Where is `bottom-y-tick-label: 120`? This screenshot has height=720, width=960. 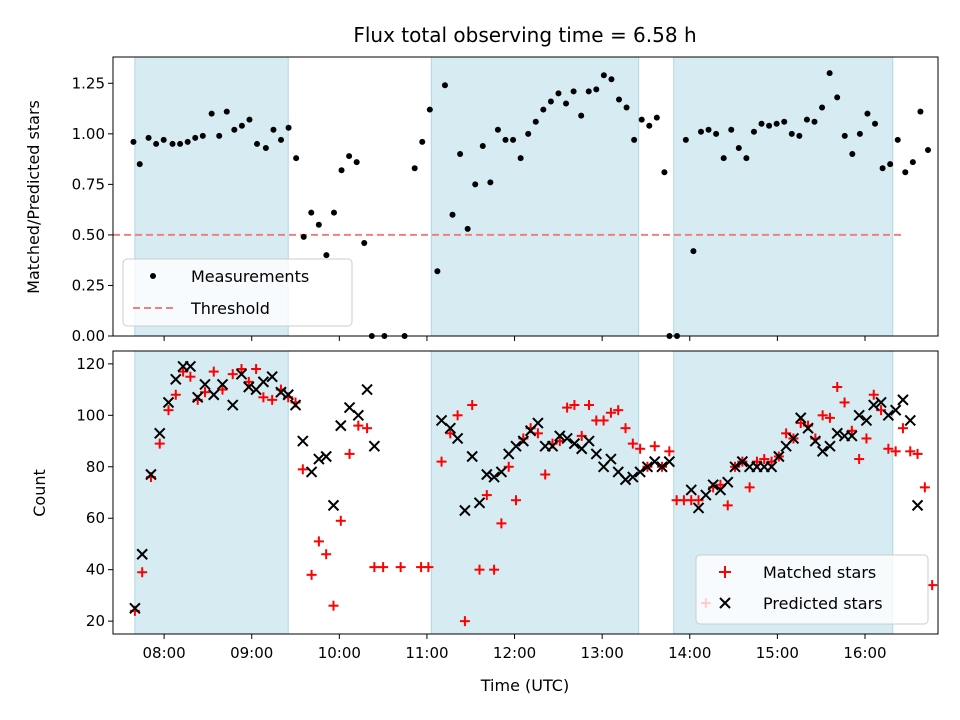
bottom-y-tick-label: 120 is located at coordinates (90, 364).